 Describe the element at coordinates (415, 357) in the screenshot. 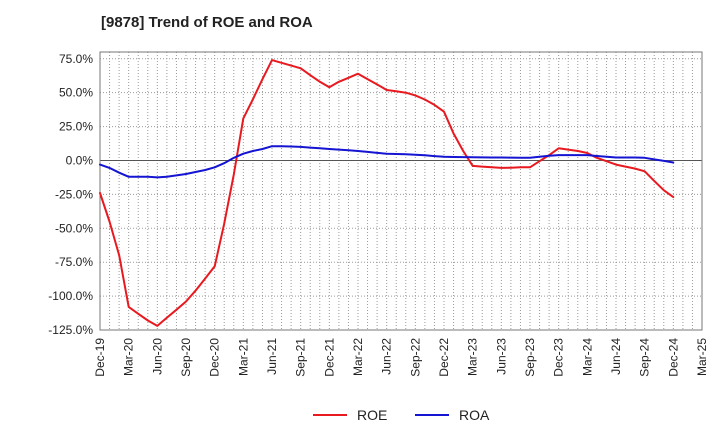

I see `x-tick-label: Sep-22` at that location.